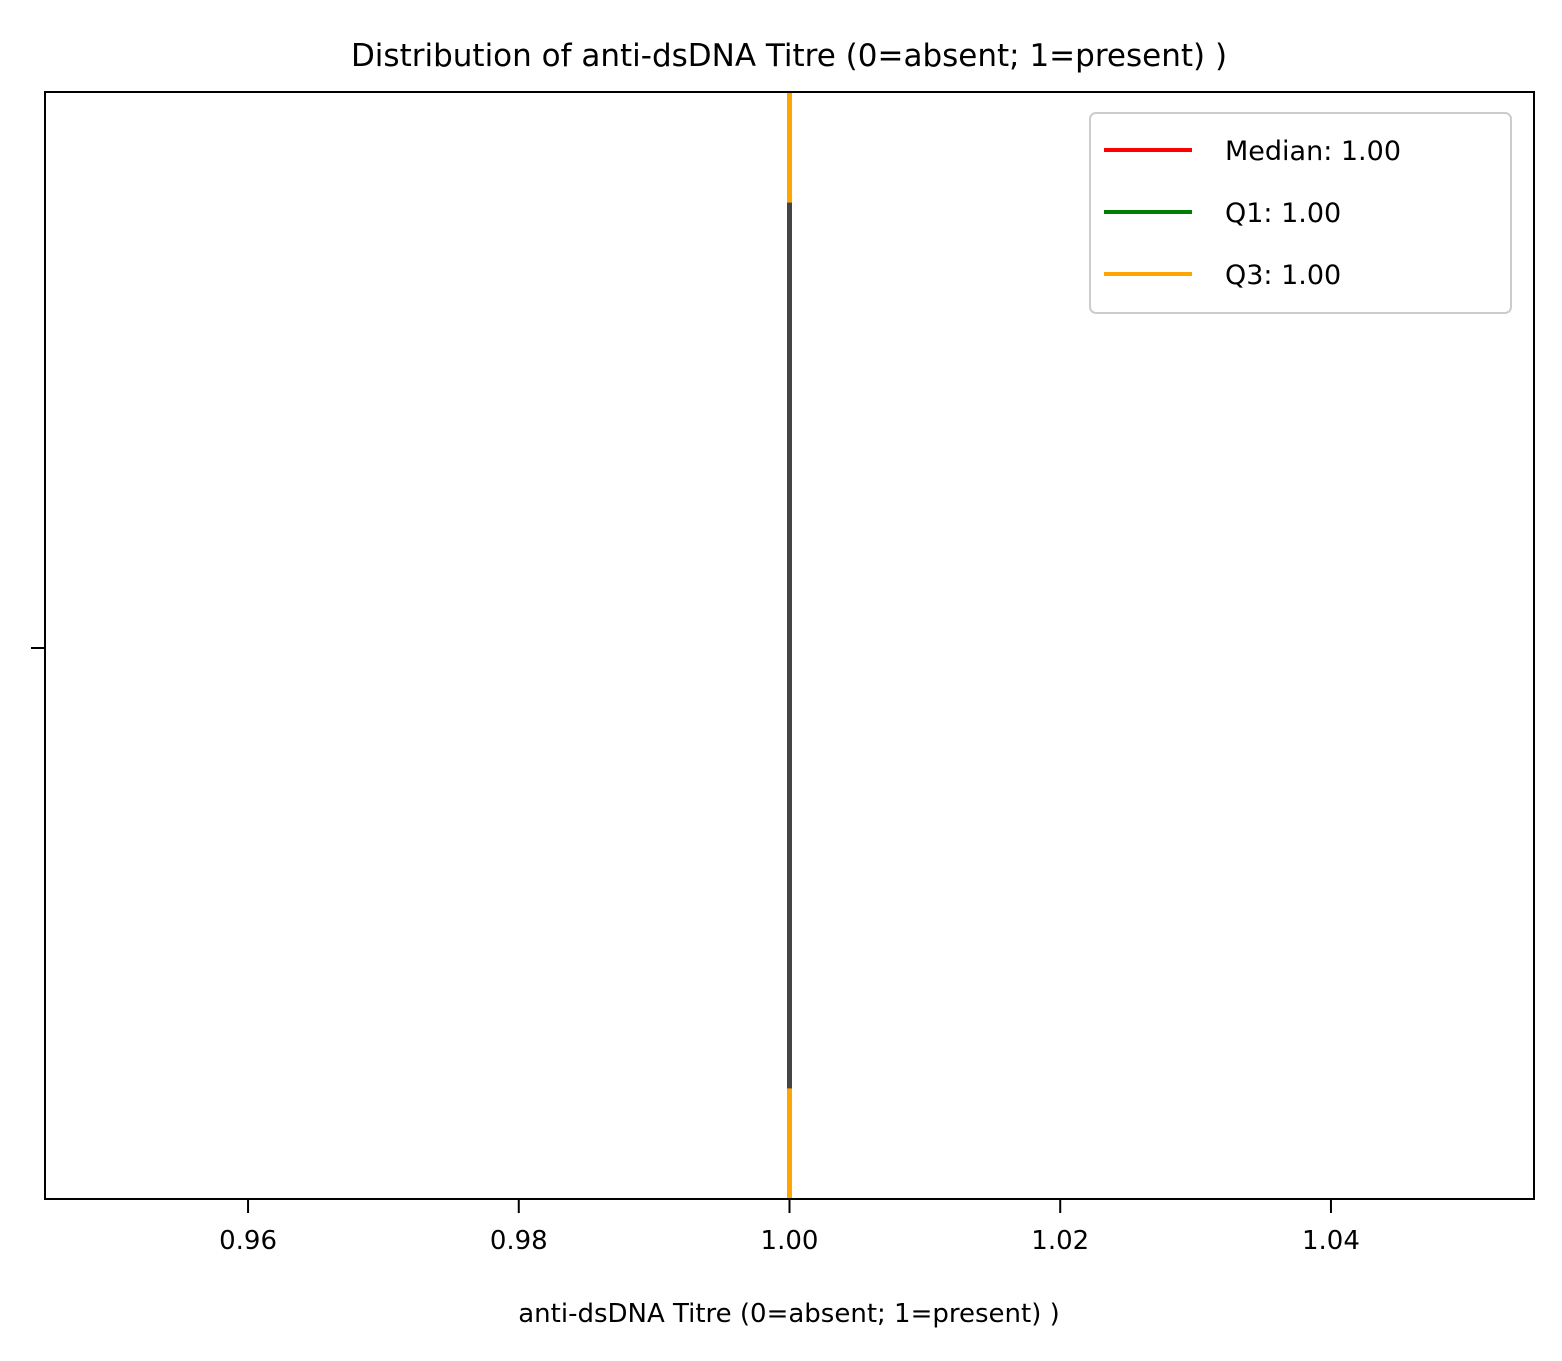 This screenshot has height=1361, width=1562. I want to click on x-axis-ticks: 0.96 0.98 1.00 1.02 1.04, so click(789, 1227).